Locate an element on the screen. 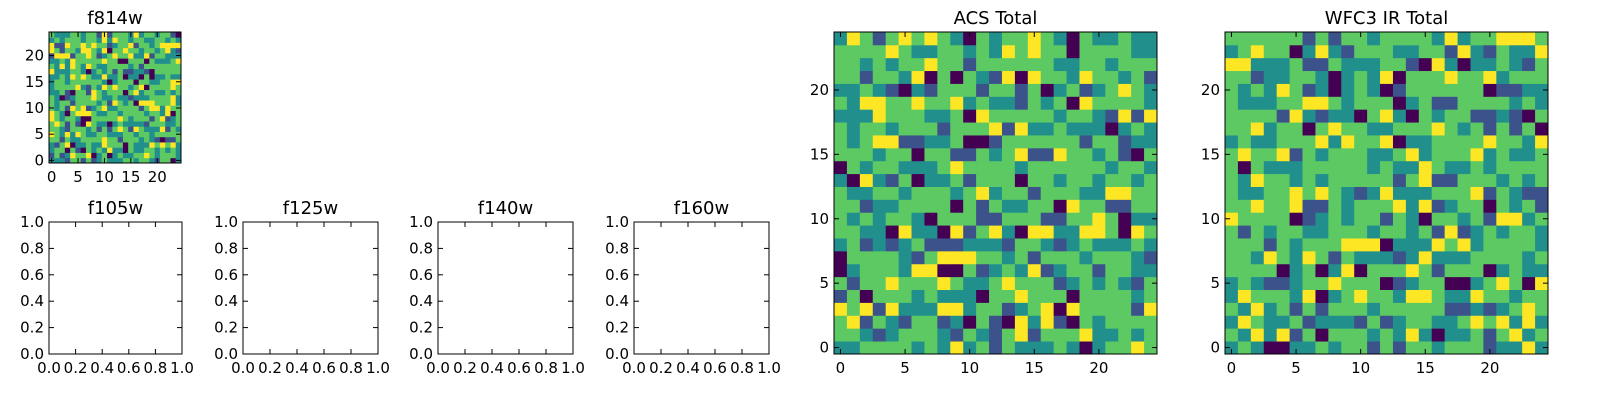 Image resolution: width=1600 pixels, height=400 pixels. axes-frame is located at coordinates (701, 288).